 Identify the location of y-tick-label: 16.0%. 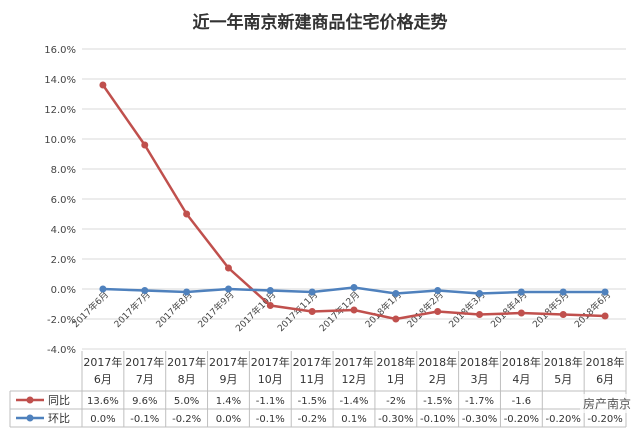
(60, 50).